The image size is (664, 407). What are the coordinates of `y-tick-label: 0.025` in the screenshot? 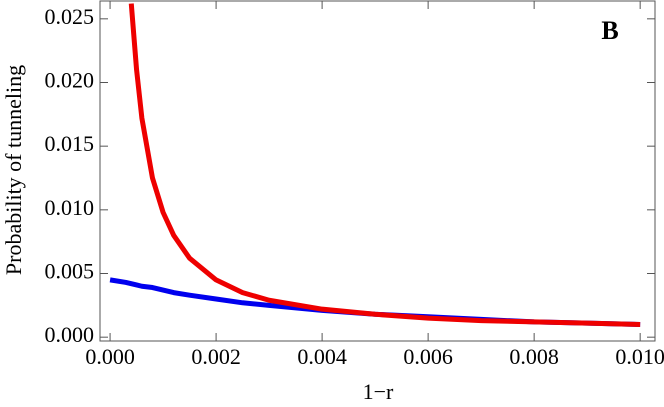 It's located at (70, 16).